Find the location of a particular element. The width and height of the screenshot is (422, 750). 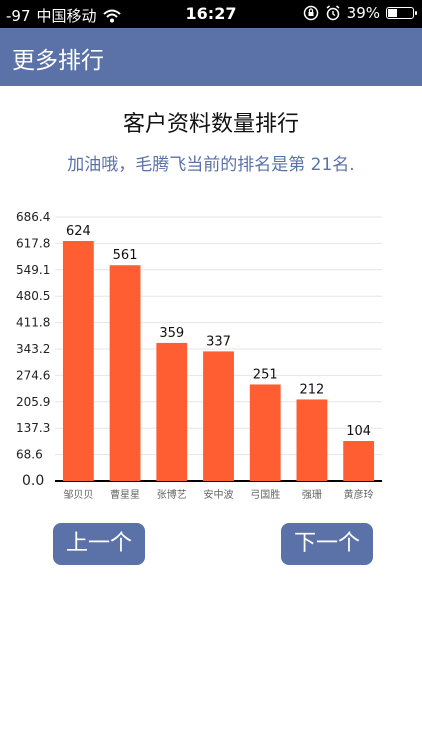

x-category-label: 邹贝贝 is located at coordinates (78, 494).